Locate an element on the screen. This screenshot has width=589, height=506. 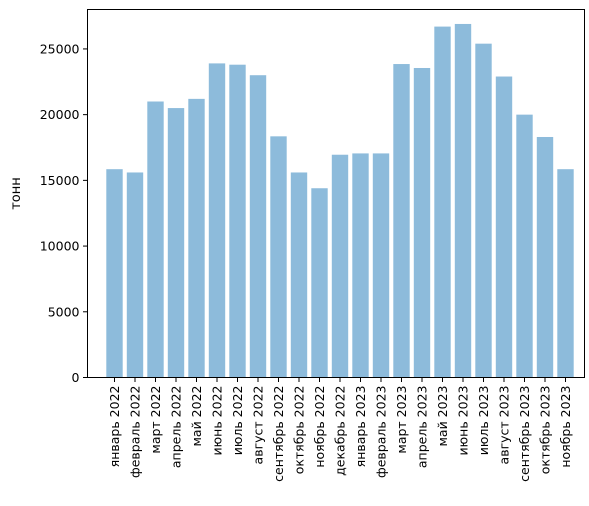
y-tick-label: 5000 is located at coordinates (64, 311).